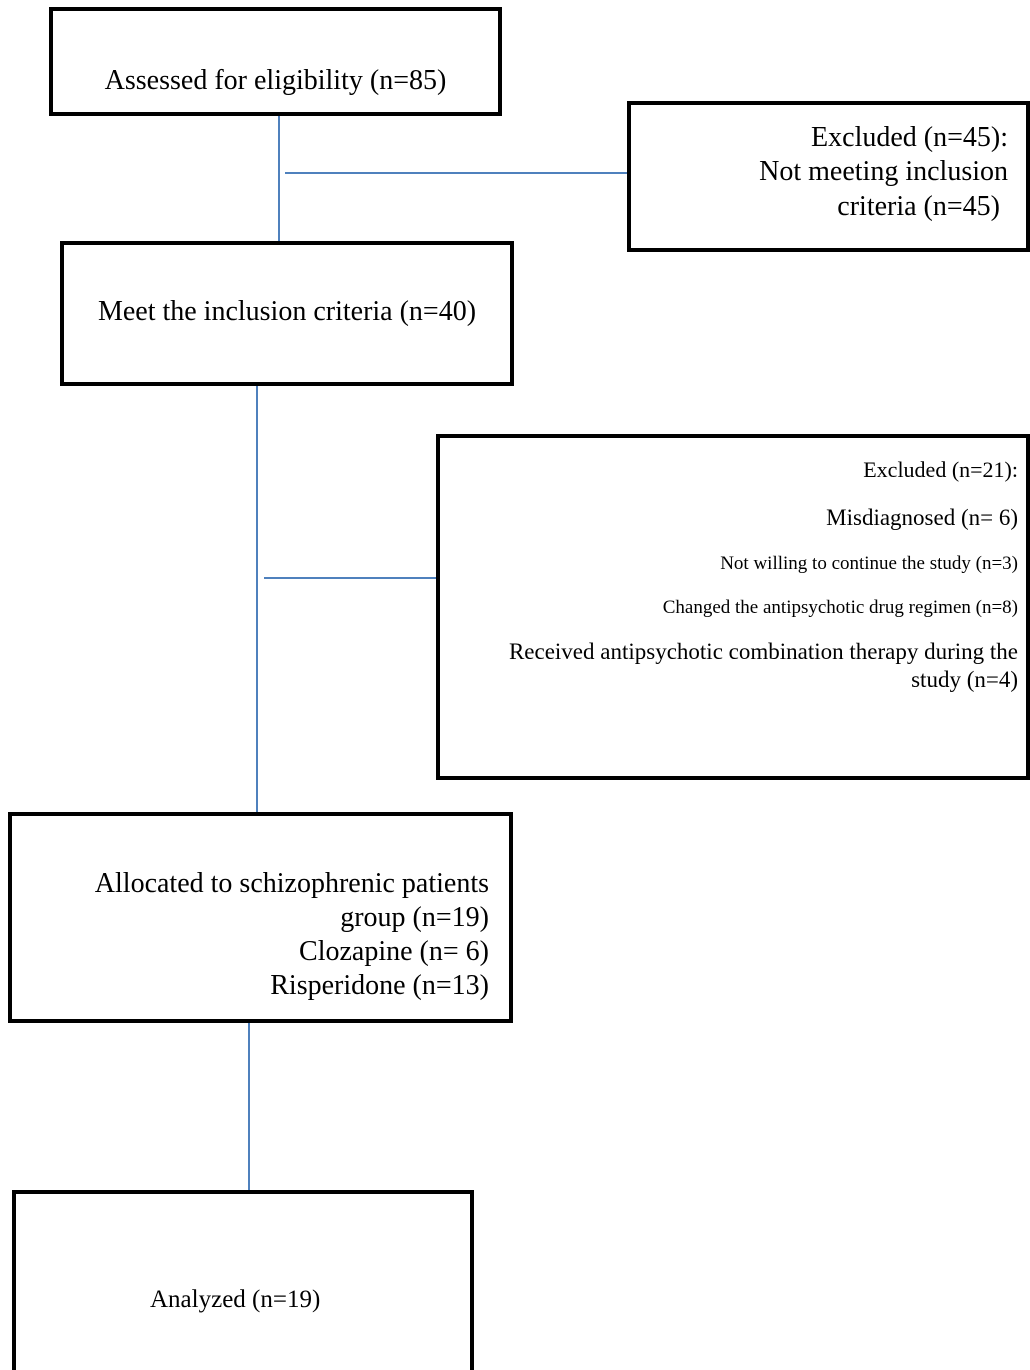 This screenshot has height=1370, width=1030. What do you see at coordinates (275, 80) in the screenshot?
I see `assessed-label: Assessed for eligibility (n=85)` at bounding box center [275, 80].